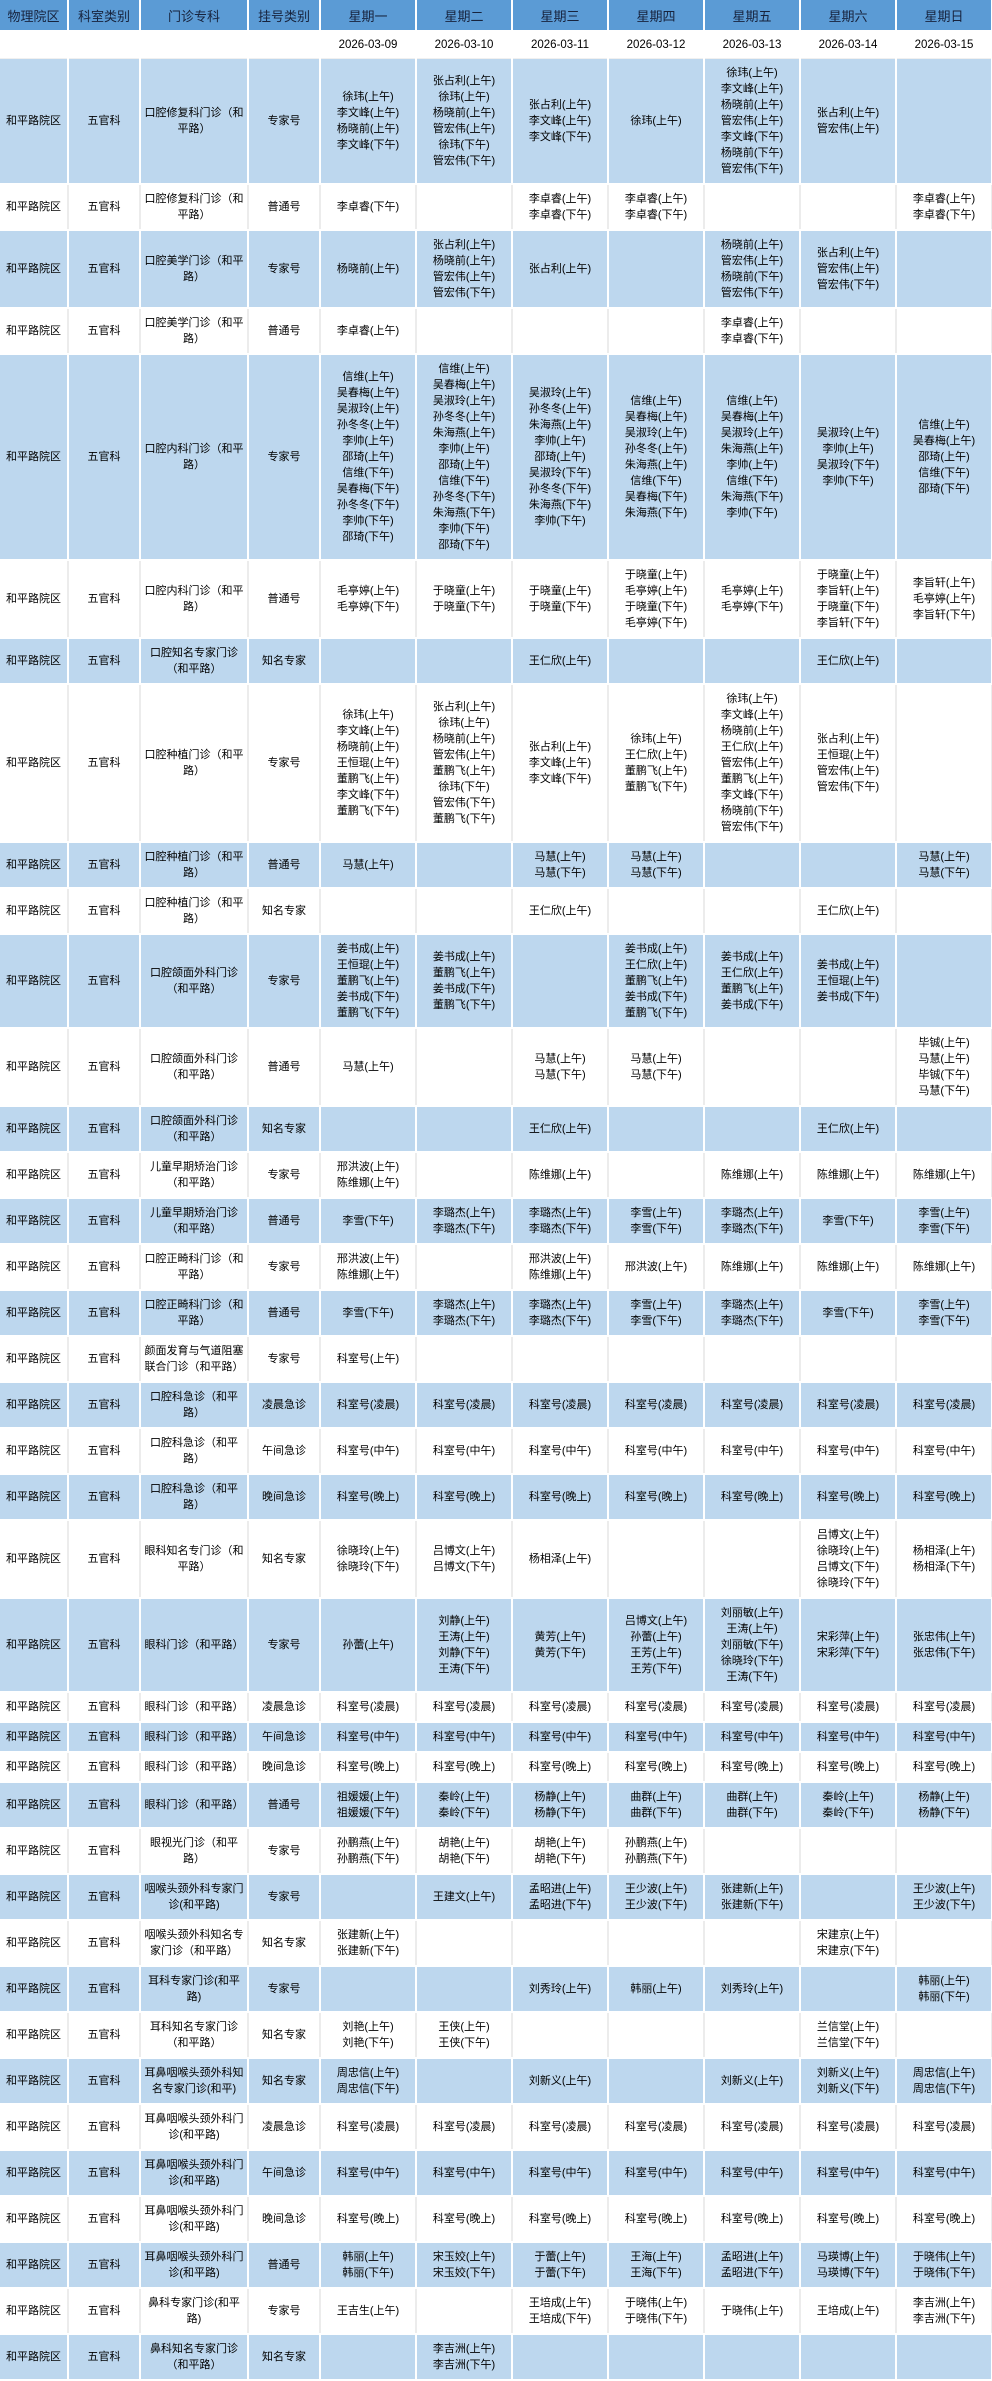 The width and height of the screenshot is (992, 2381). Describe the element at coordinates (656, 1267) in the screenshot. I see `schedule-cell: 邢洪波(上午)` at that location.